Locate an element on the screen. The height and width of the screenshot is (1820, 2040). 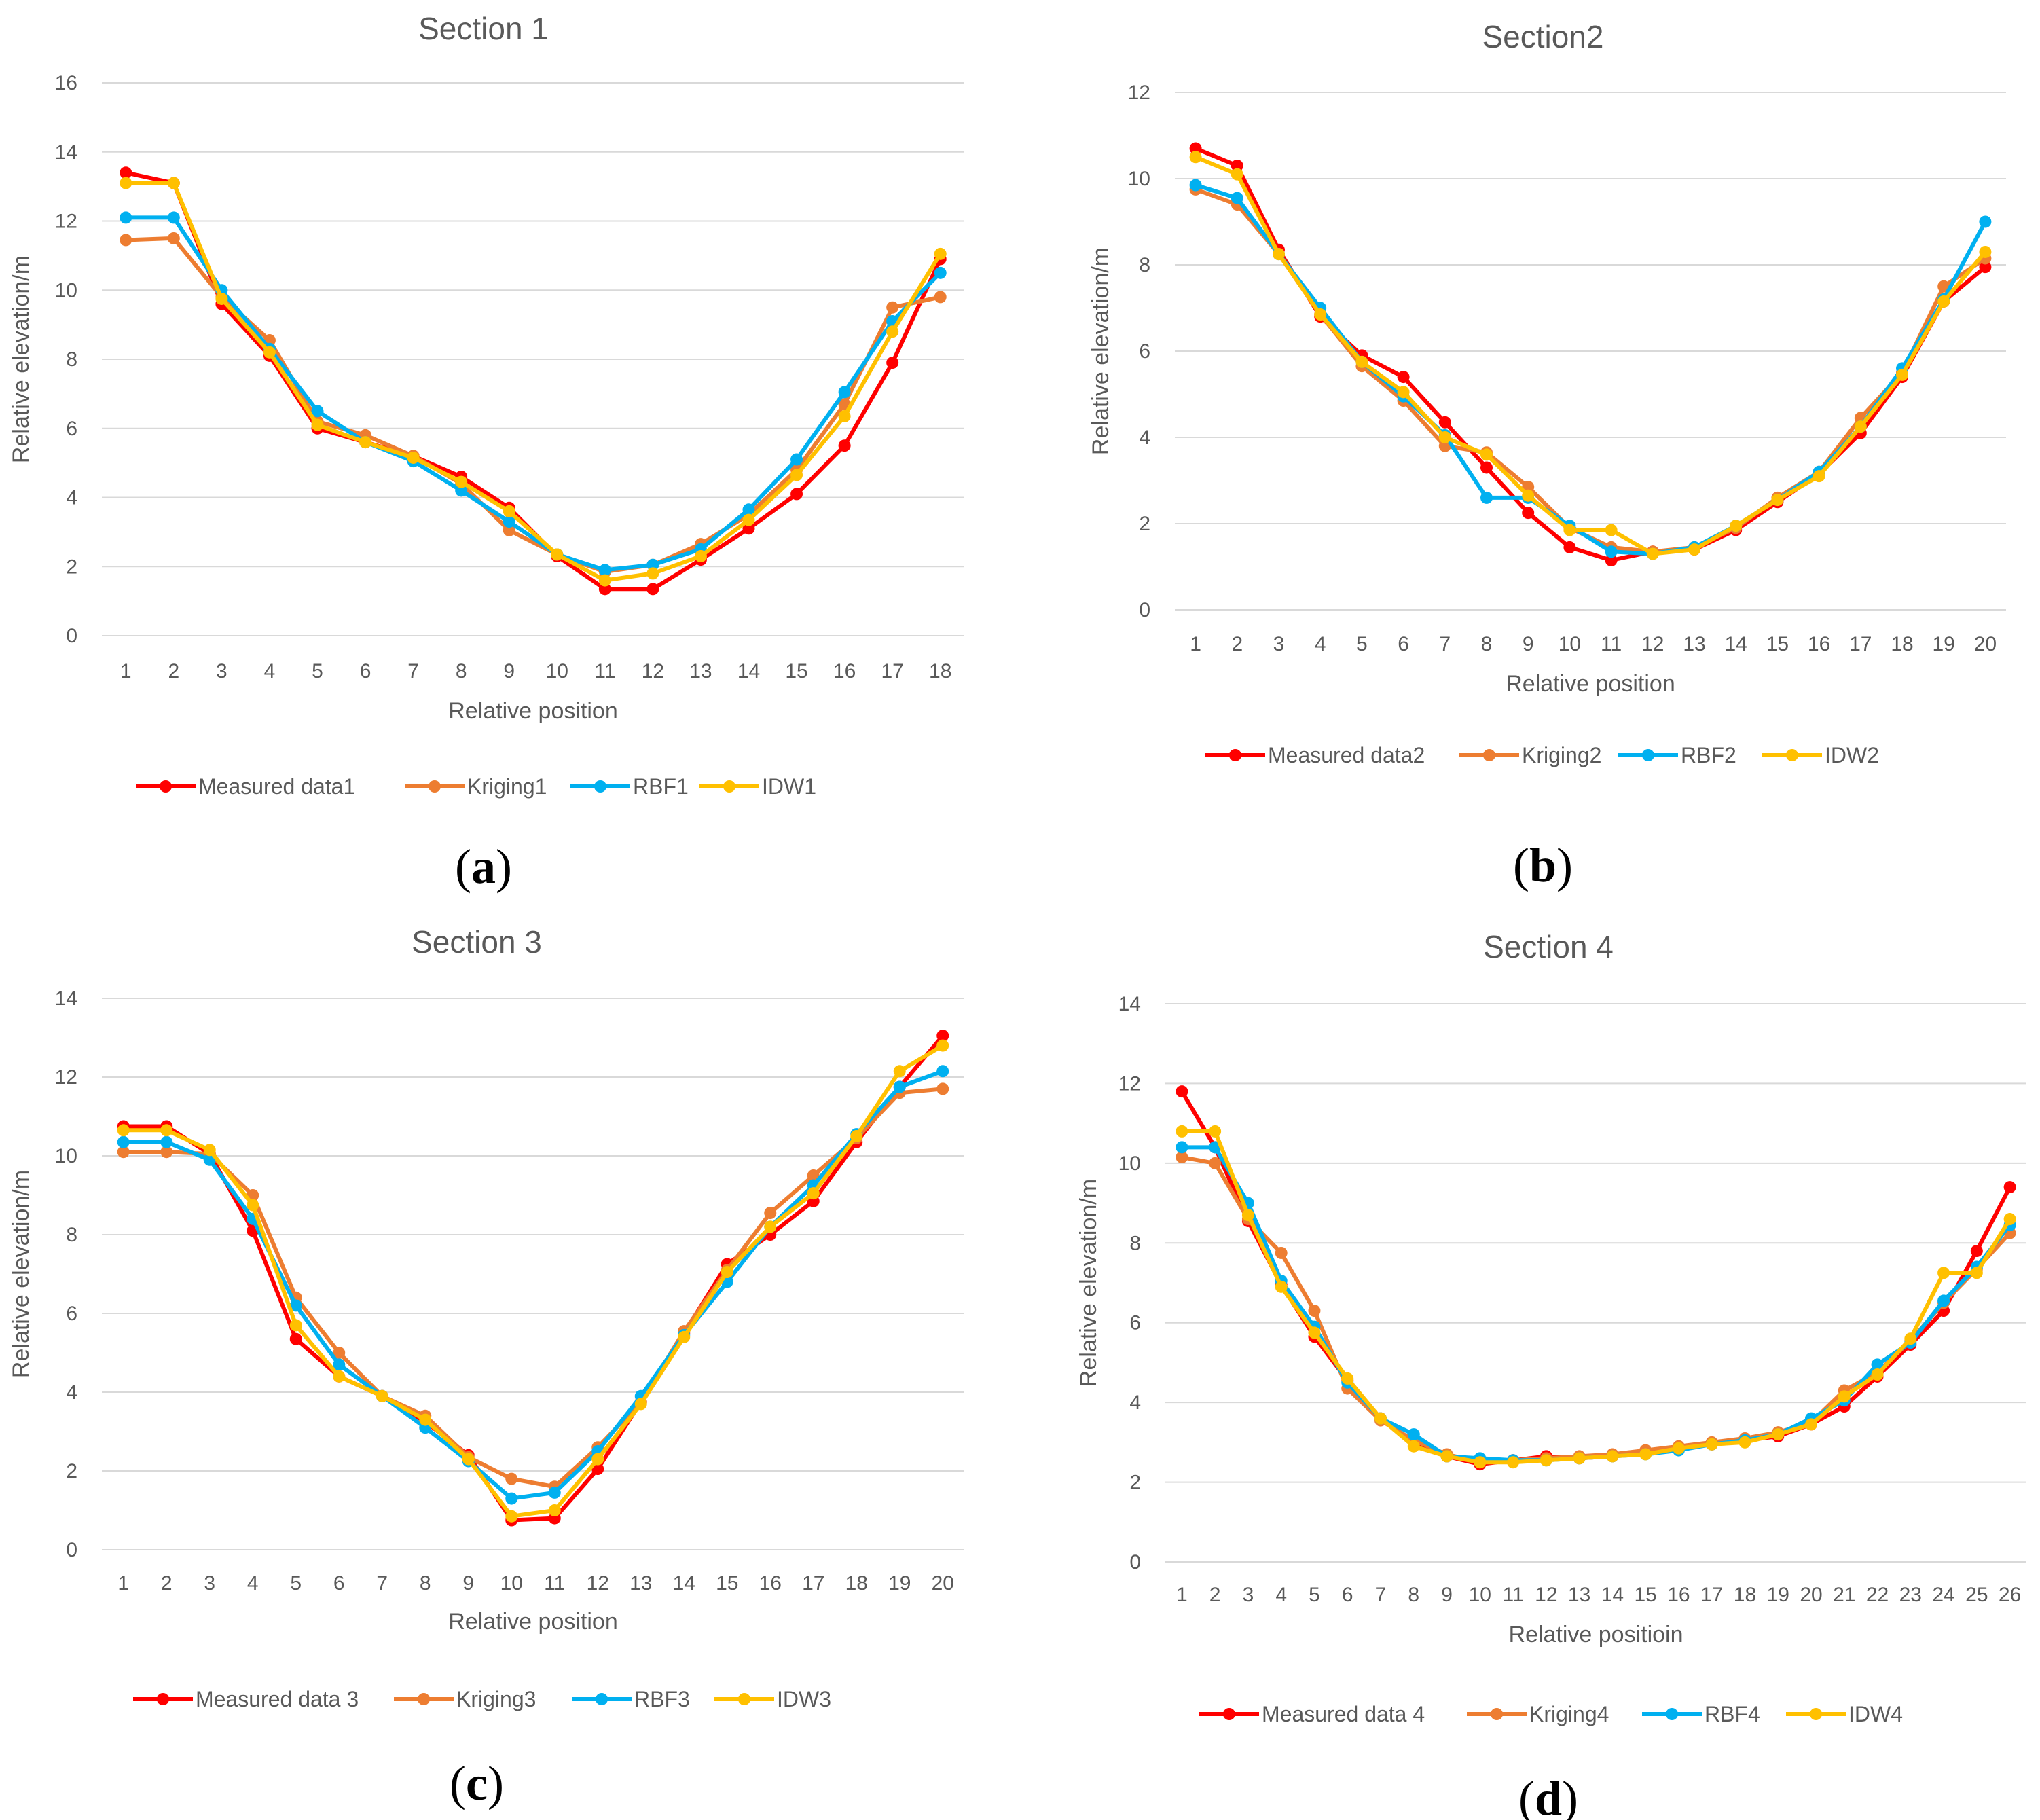
x-tick-label: 9 is located at coordinates (468, 1583).